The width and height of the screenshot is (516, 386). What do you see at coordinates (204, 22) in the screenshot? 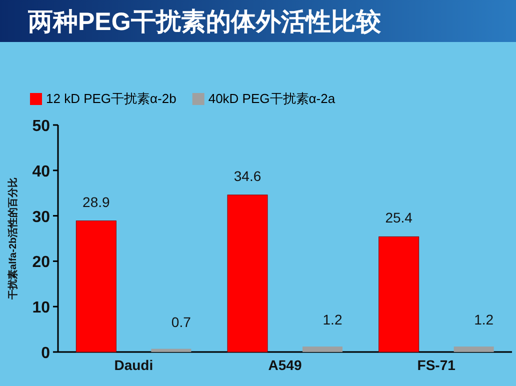
I see `chart-title: 两种PEG干扰素的体外活性比较` at bounding box center [204, 22].